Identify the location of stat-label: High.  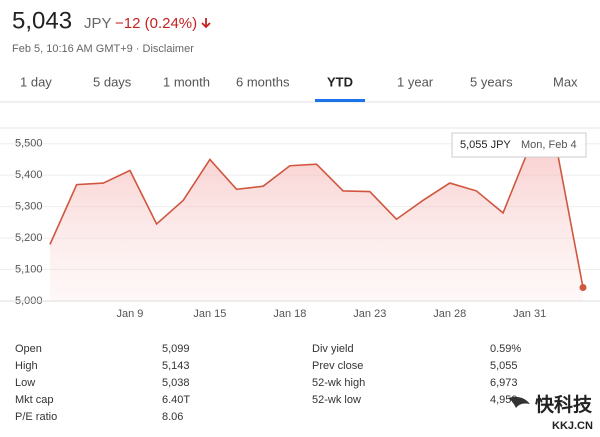
(26, 366).